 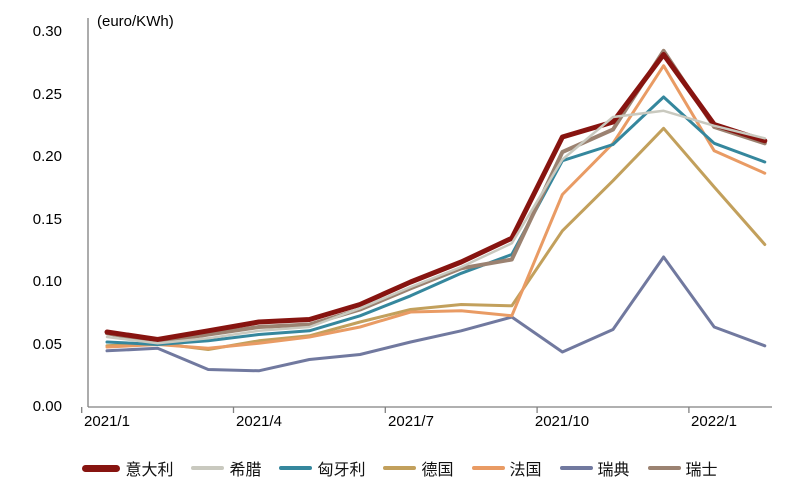 I want to click on legend-swatch-hungary, so click(x=296, y=468).